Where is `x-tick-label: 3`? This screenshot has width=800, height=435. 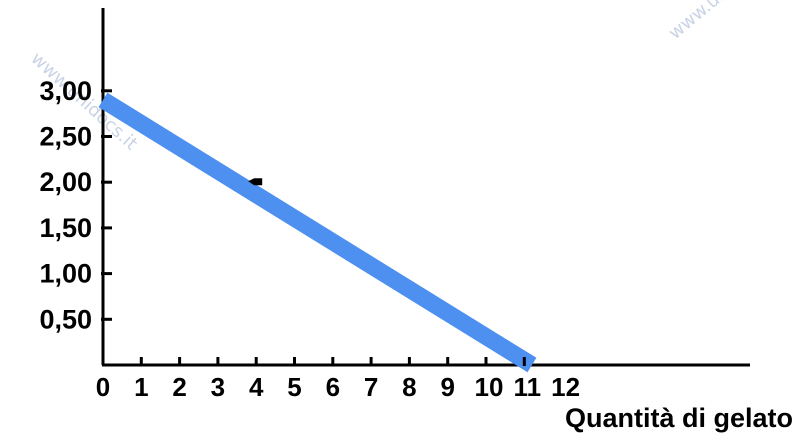 x-tick-label: 3 is located at coordinates (218, 387).